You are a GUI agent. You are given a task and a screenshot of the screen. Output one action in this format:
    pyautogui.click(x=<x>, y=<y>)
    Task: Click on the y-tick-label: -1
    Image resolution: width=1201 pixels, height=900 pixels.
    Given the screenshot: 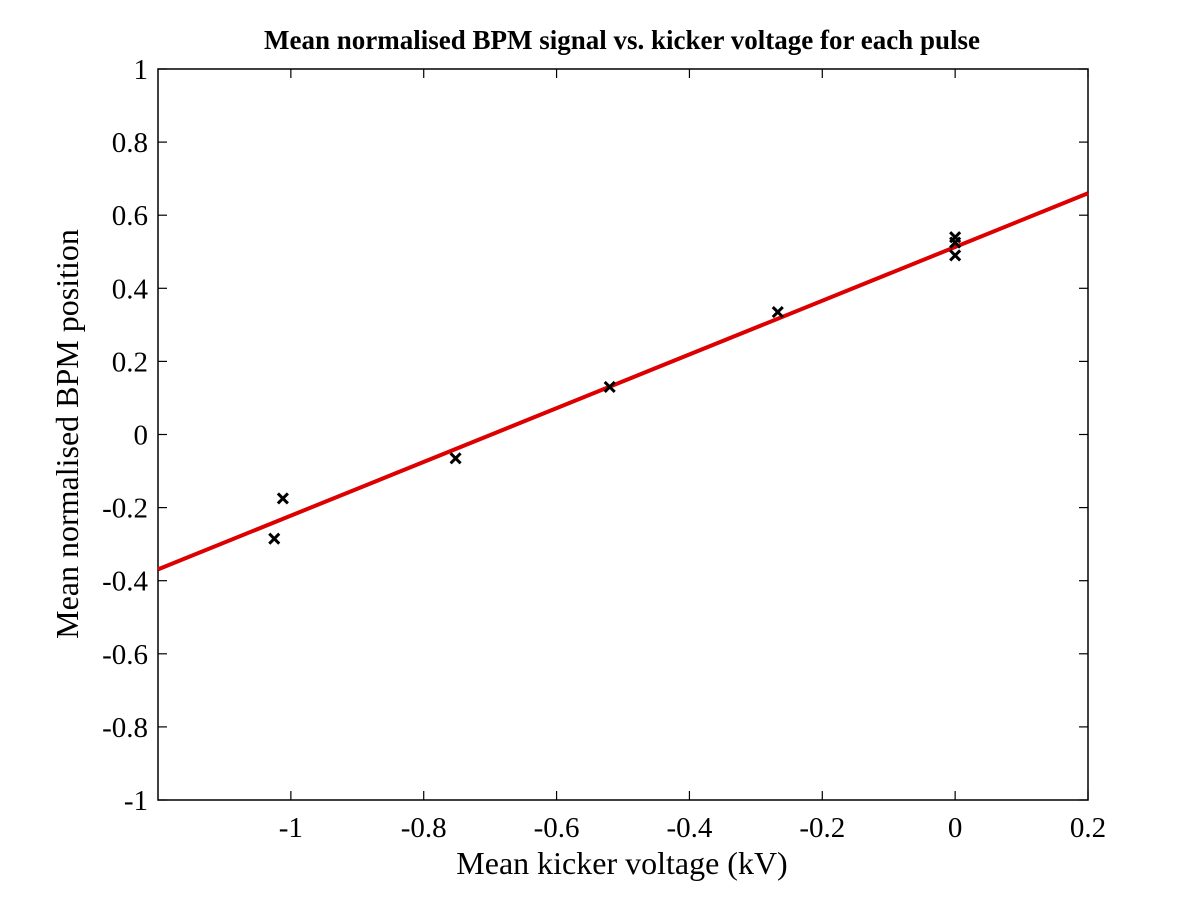 What is the action you would take?
    pyautogui.click(x=136, y=801)
    